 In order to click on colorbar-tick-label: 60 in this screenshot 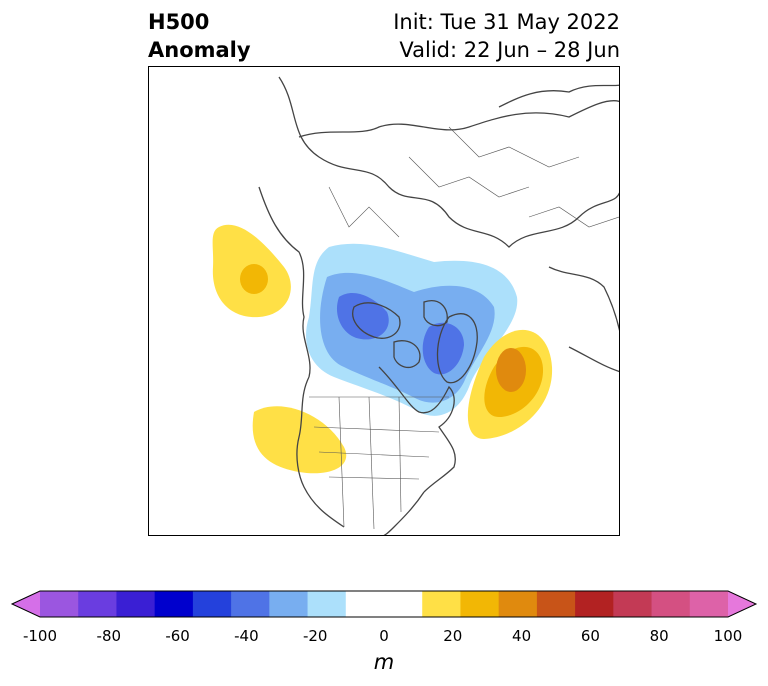, I will do `click(590, 636)`.